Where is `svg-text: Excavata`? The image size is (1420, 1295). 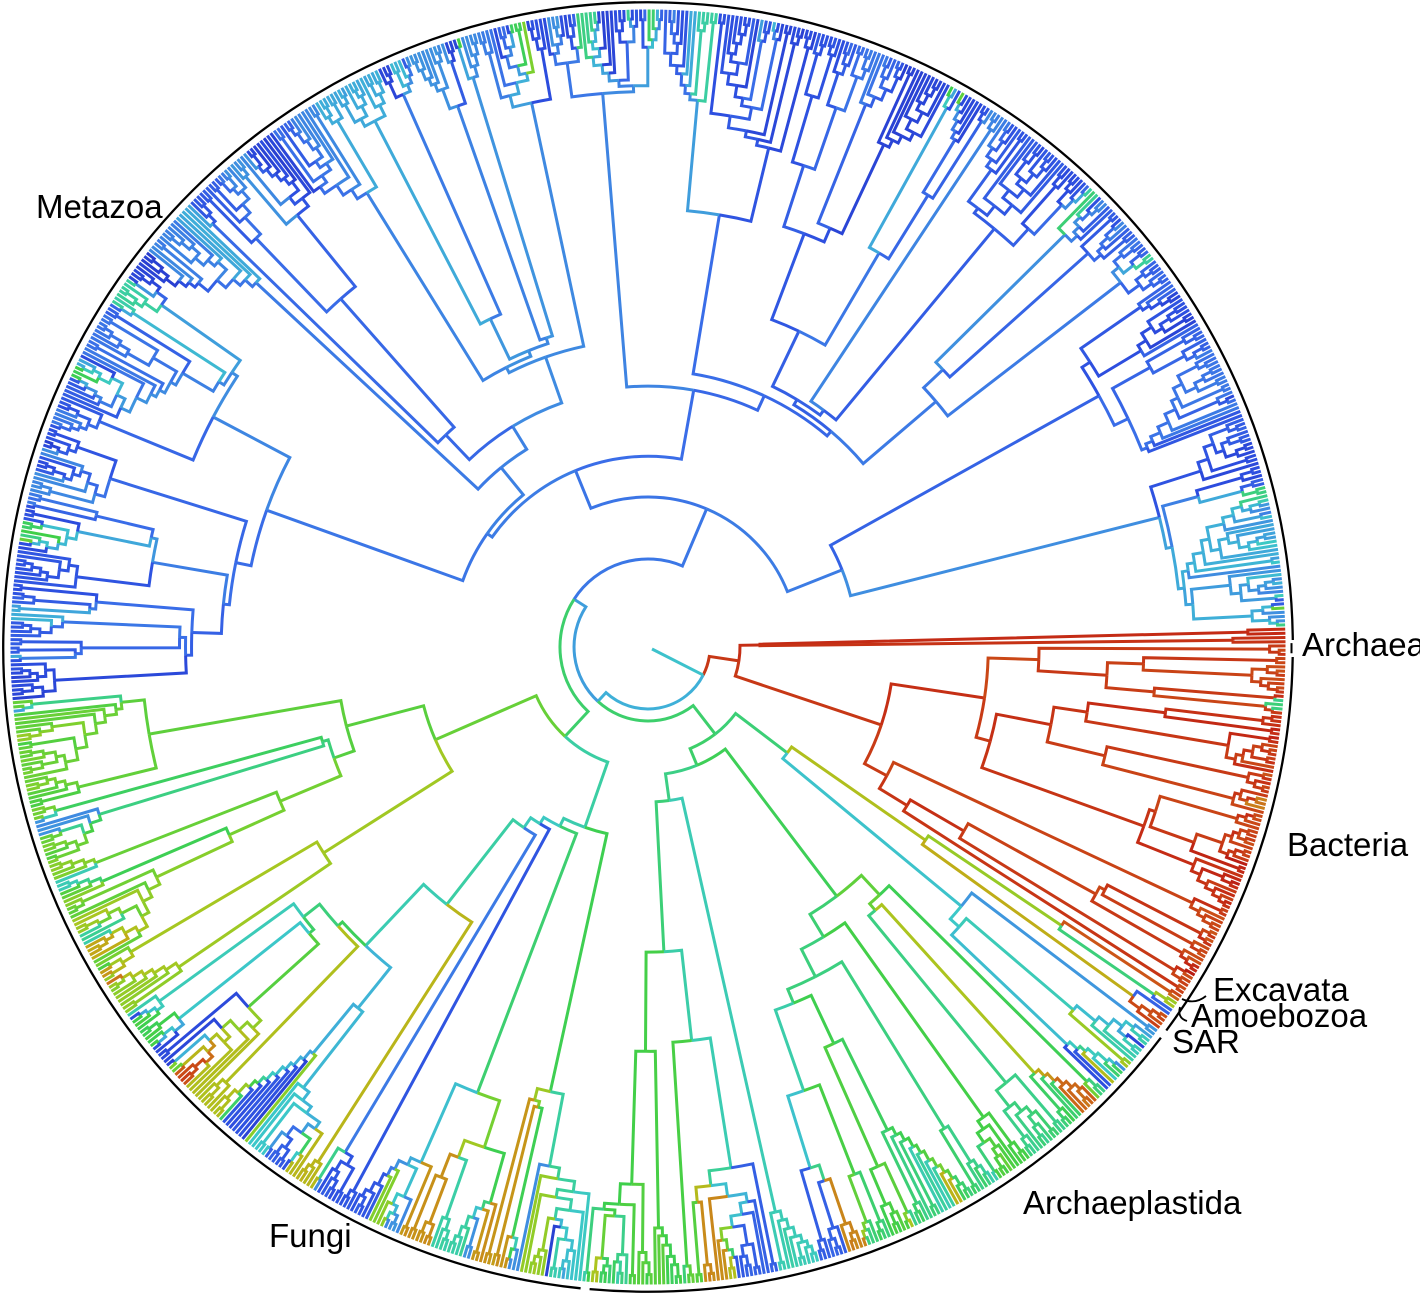 svg-text: Excavata is located at coordinates (1281, 989).